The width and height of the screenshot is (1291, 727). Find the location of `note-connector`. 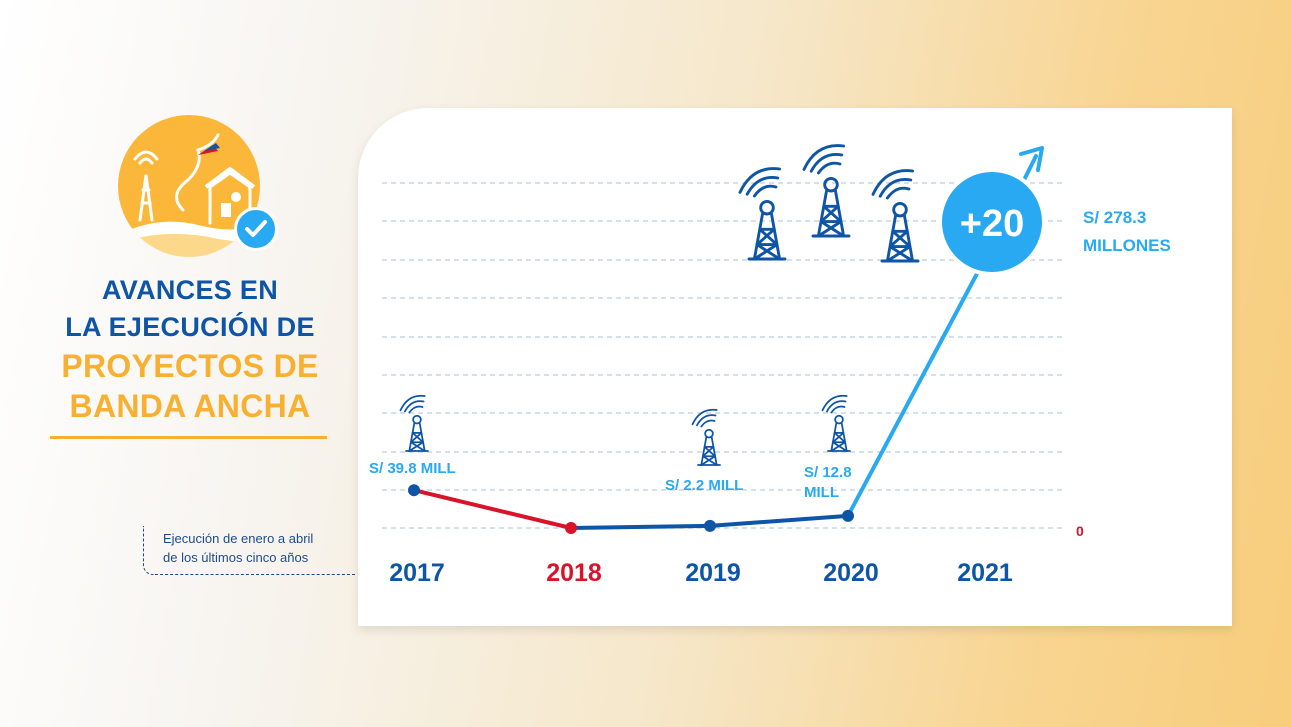

note-connector is located at coordinates (255, 574).